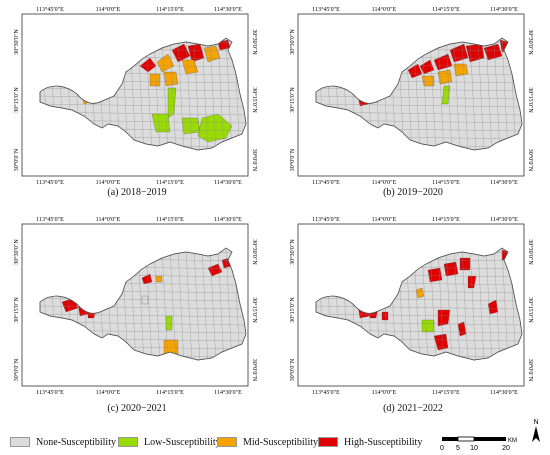  I want to click on right-tick-a-0: 30°30′0″N, so click(254, 42).